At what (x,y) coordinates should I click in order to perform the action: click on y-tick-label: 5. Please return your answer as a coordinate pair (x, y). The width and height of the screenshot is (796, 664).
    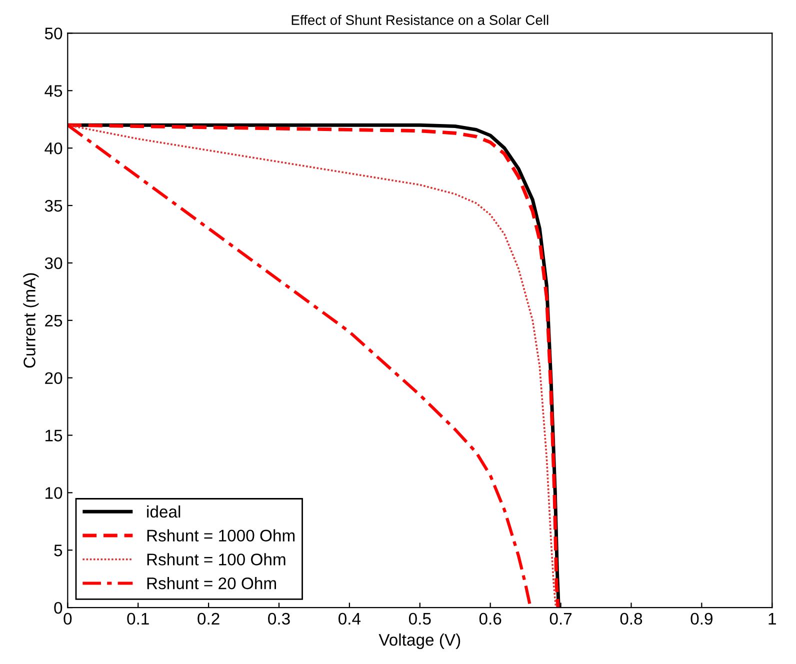
    Looking at the image, I should click on (58, 550).